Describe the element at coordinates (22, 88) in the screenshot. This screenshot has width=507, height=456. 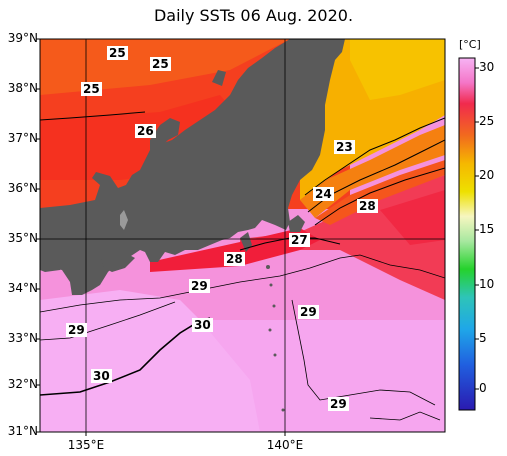
I see `lat-label: 38°N` at that location.